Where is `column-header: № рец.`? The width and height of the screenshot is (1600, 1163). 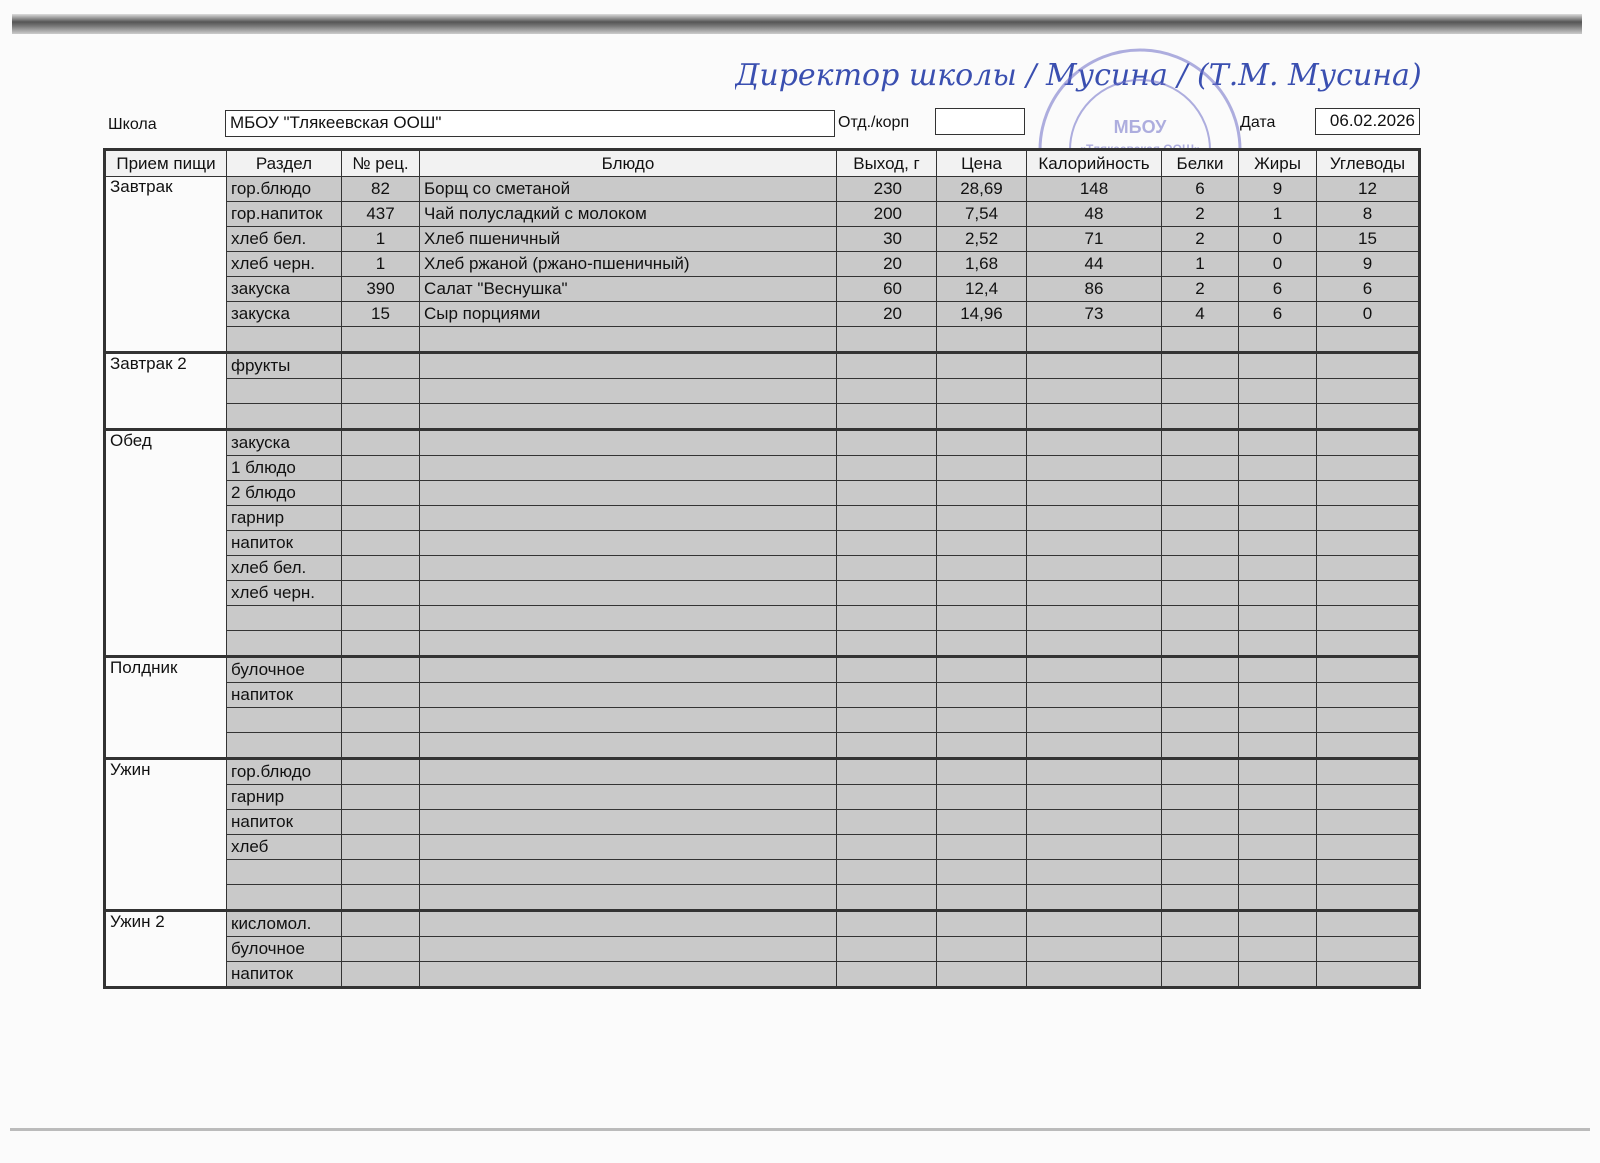 column-header: № рец. is located at coordinates (380, 163).